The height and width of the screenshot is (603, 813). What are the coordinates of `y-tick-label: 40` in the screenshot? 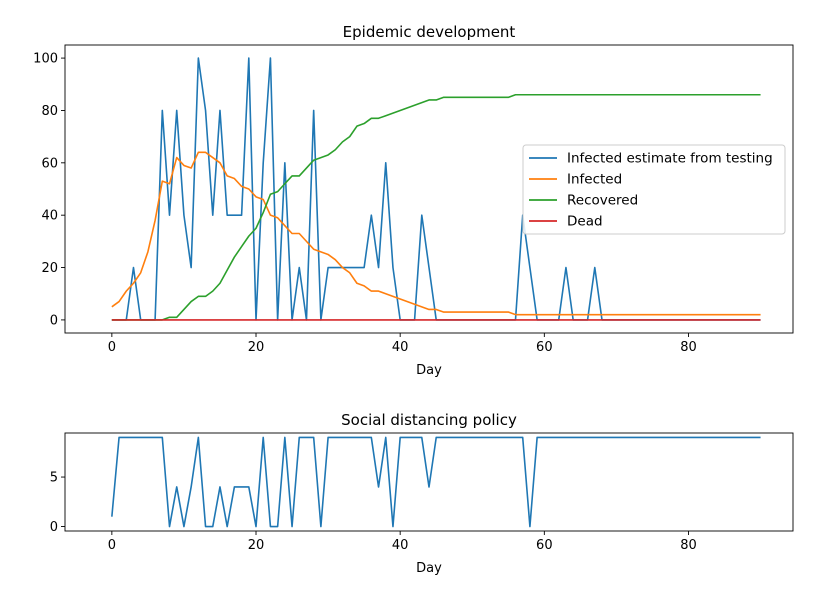 It's located at (49, 216).